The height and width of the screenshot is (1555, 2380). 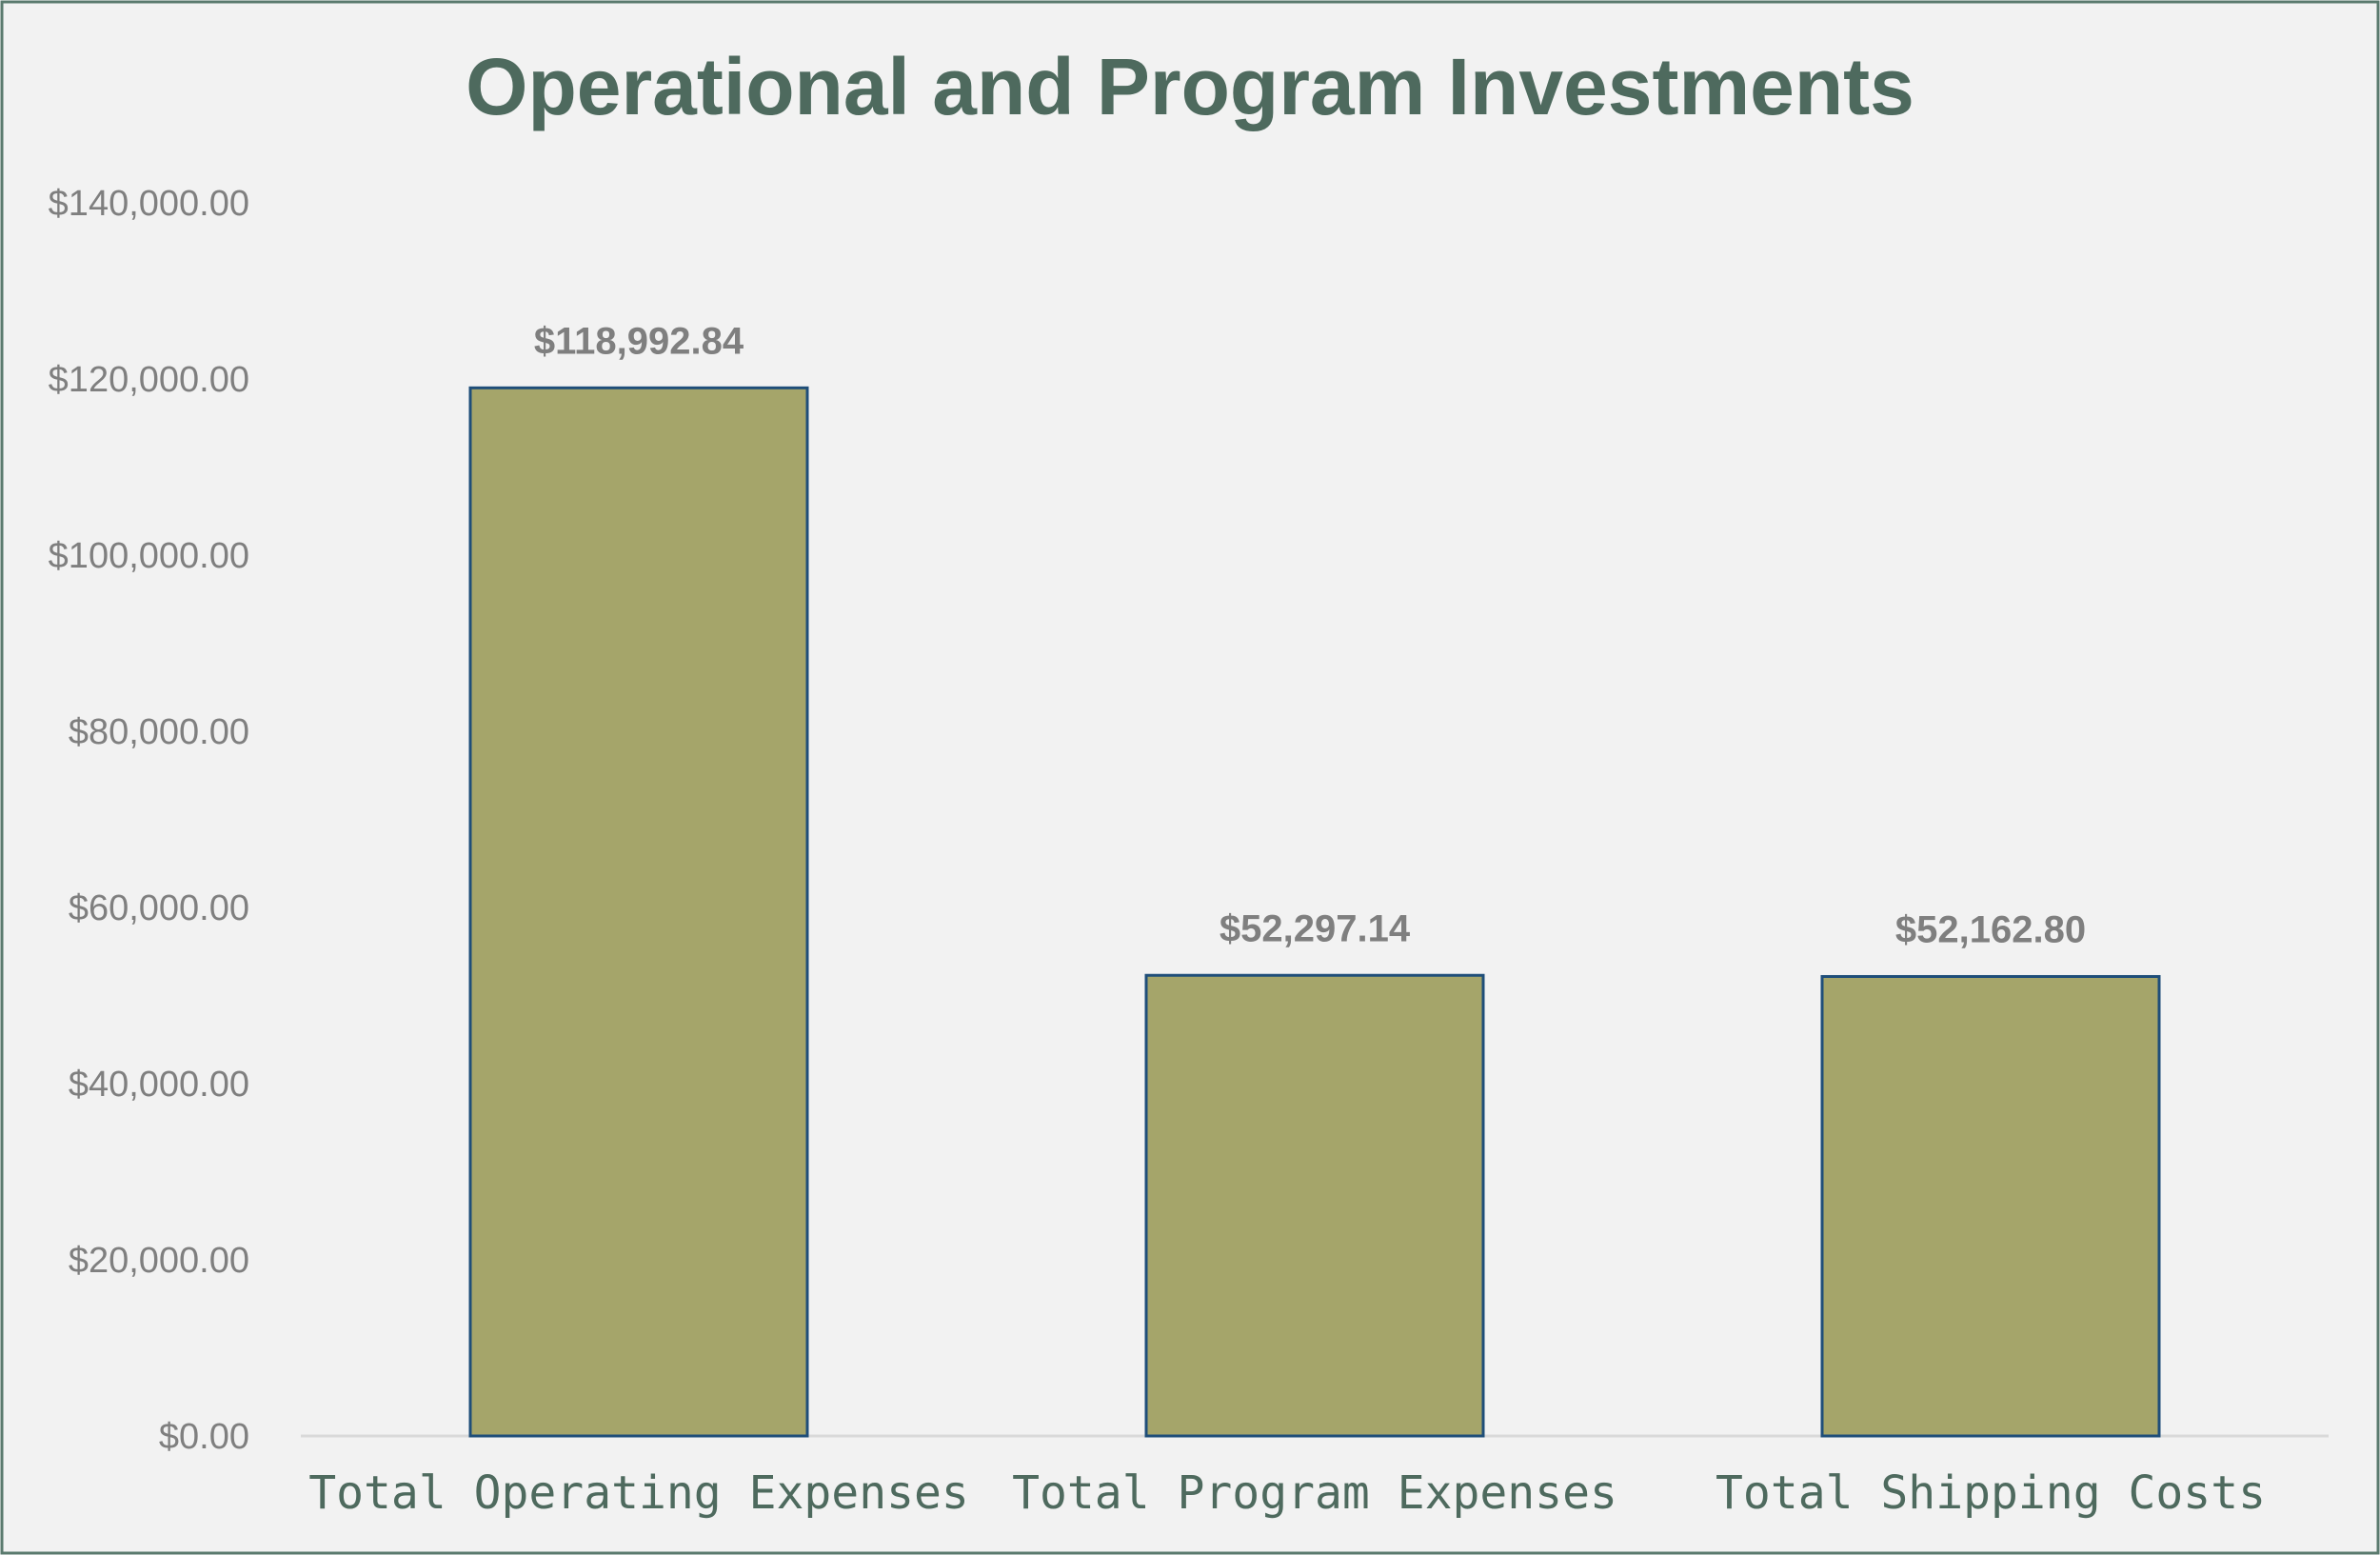 I want to click on y-tick-label: $100,000.00, so click(x=149, y=556).